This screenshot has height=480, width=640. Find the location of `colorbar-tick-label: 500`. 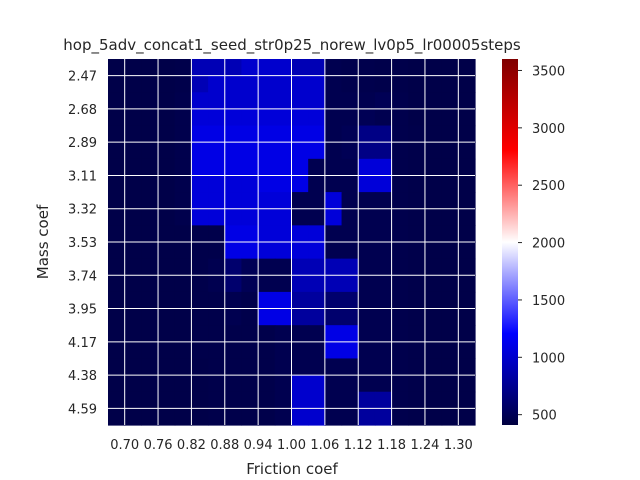

colorbar-tick-label: 500 is located at coordinates (544, 416).